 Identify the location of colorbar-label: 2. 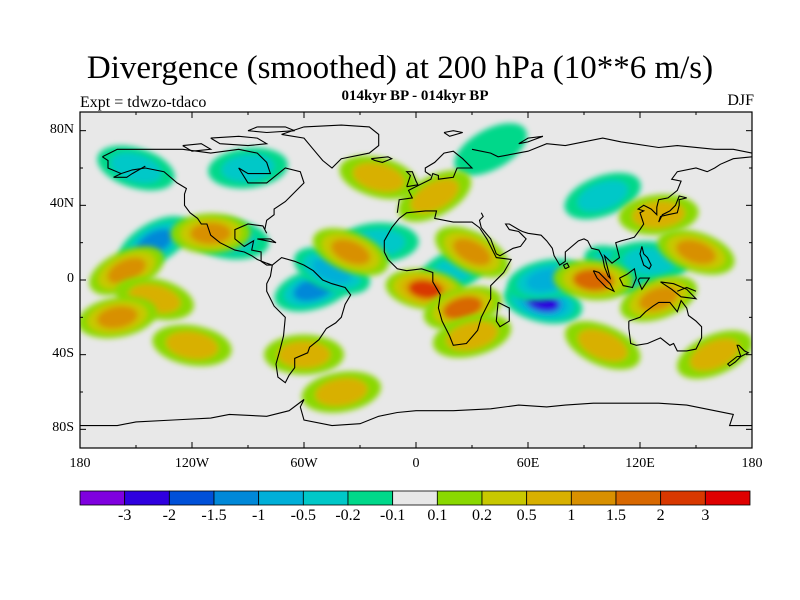
(660, 515).